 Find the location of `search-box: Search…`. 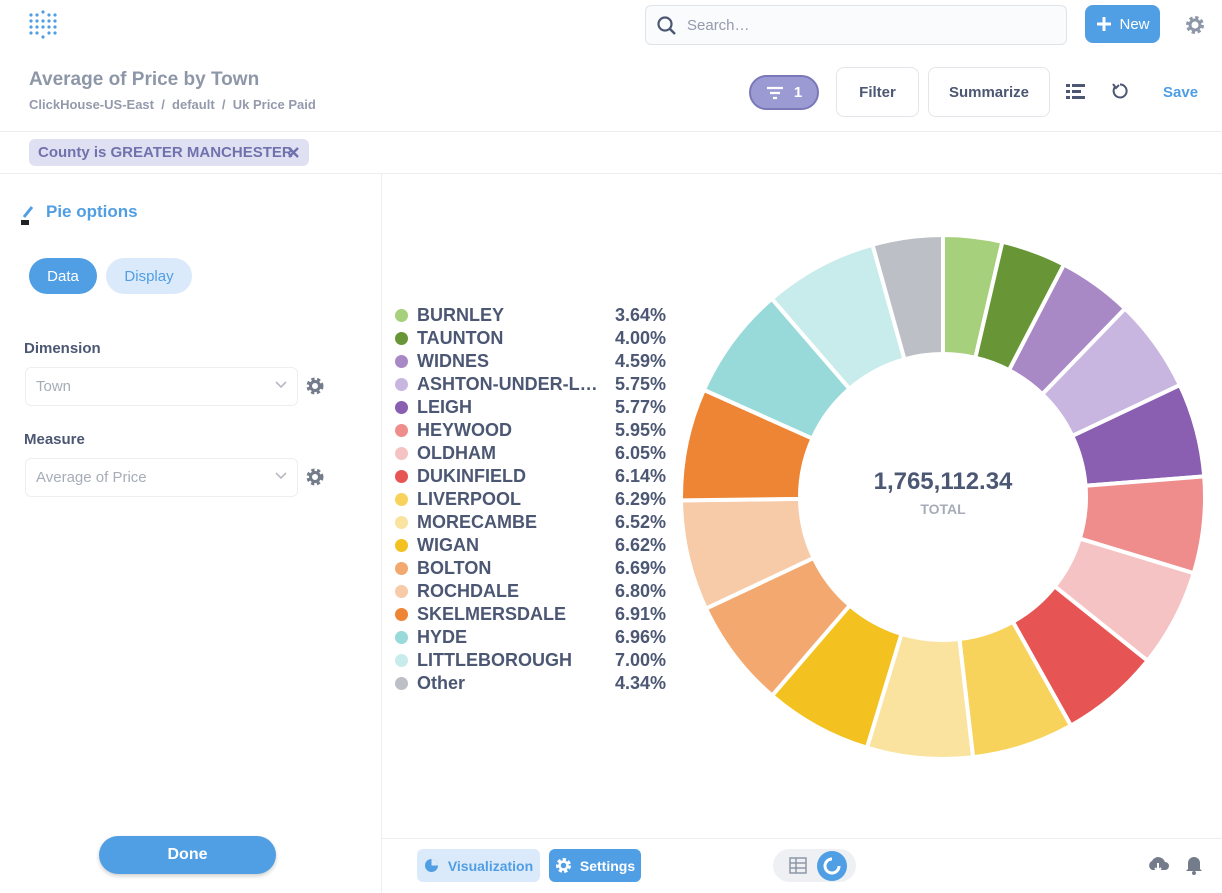

search-box: Search… is located at coordinates (856, 25).